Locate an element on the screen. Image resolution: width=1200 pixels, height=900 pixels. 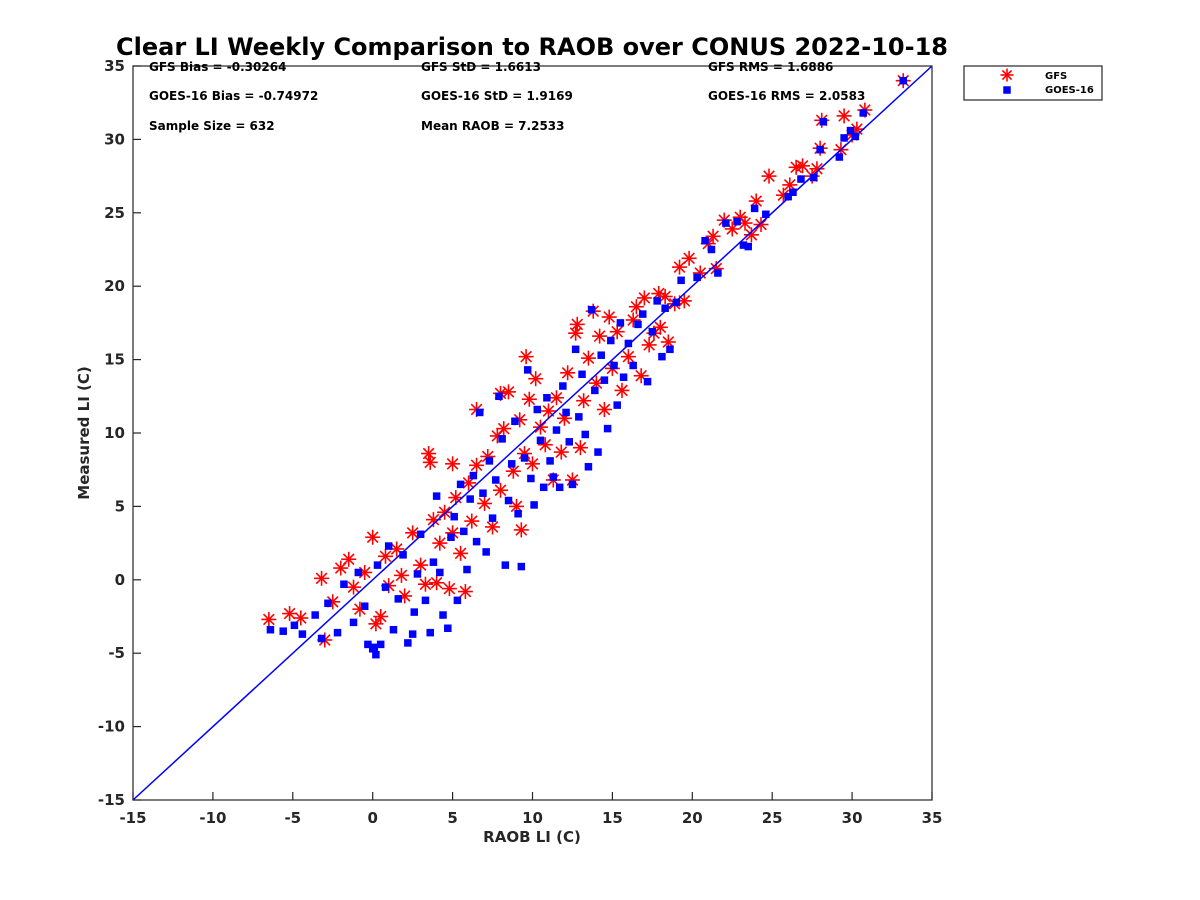
x-tick-label: -15 is located at coordinates (132, 818).